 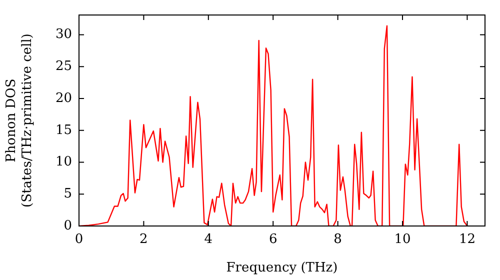 What do you see at coordinates (63, 130) in the screenshot?
I see `y-tick-label: 15` at bounding box center [63, 130].